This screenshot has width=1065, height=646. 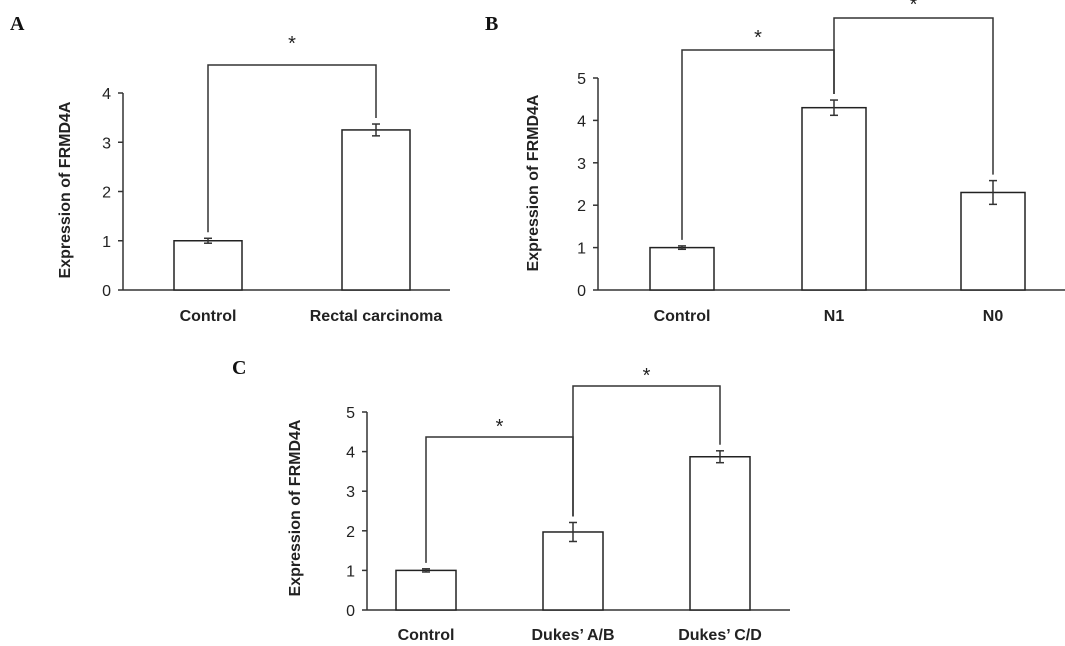 What do you see at coordinates (682, 316) in the screenshot?
I see `panel-b-category-label: Control` at bounding box center [682, 316].